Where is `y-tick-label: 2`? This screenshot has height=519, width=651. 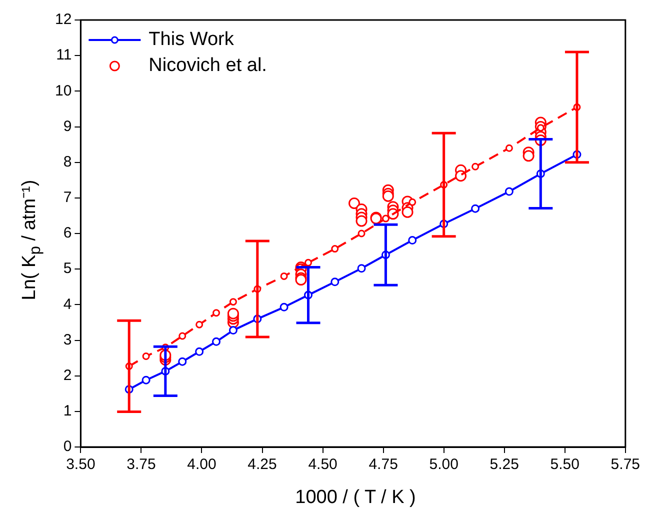 y-tick-label: 2 is located at coordinates (67, 375).